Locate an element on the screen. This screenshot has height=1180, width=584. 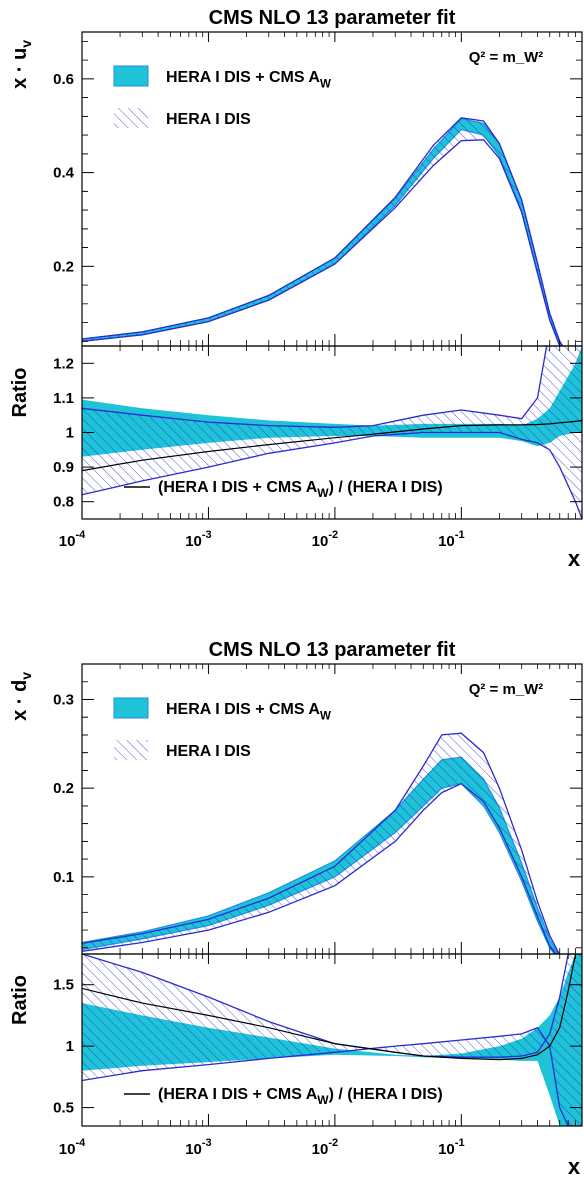
ratio-band-hera-hatched is located at coordinates (332, 432).